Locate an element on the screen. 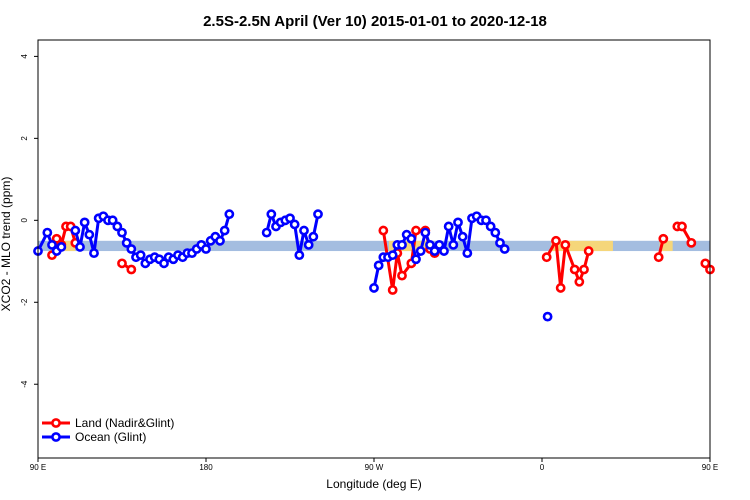 The image size is (750, 500). legend: Land (Nadir&Glint)Ocean (Glint) is located at coordinates (108, 430).